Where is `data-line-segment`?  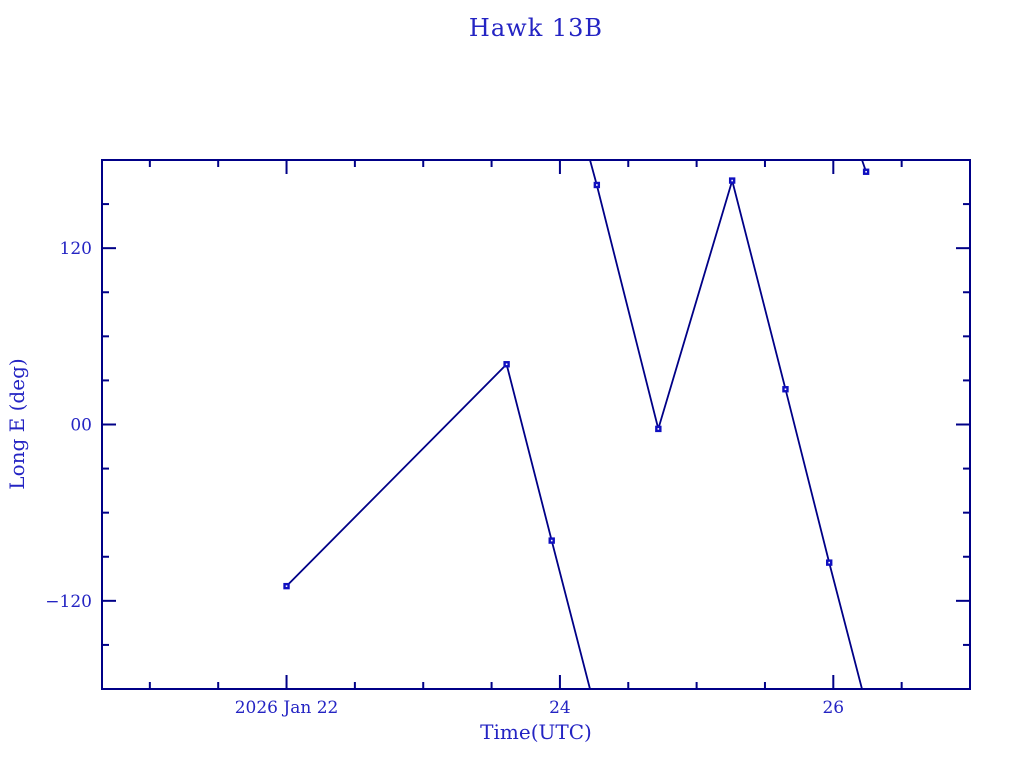
data-line-segment is located at coordinates (438, 526).